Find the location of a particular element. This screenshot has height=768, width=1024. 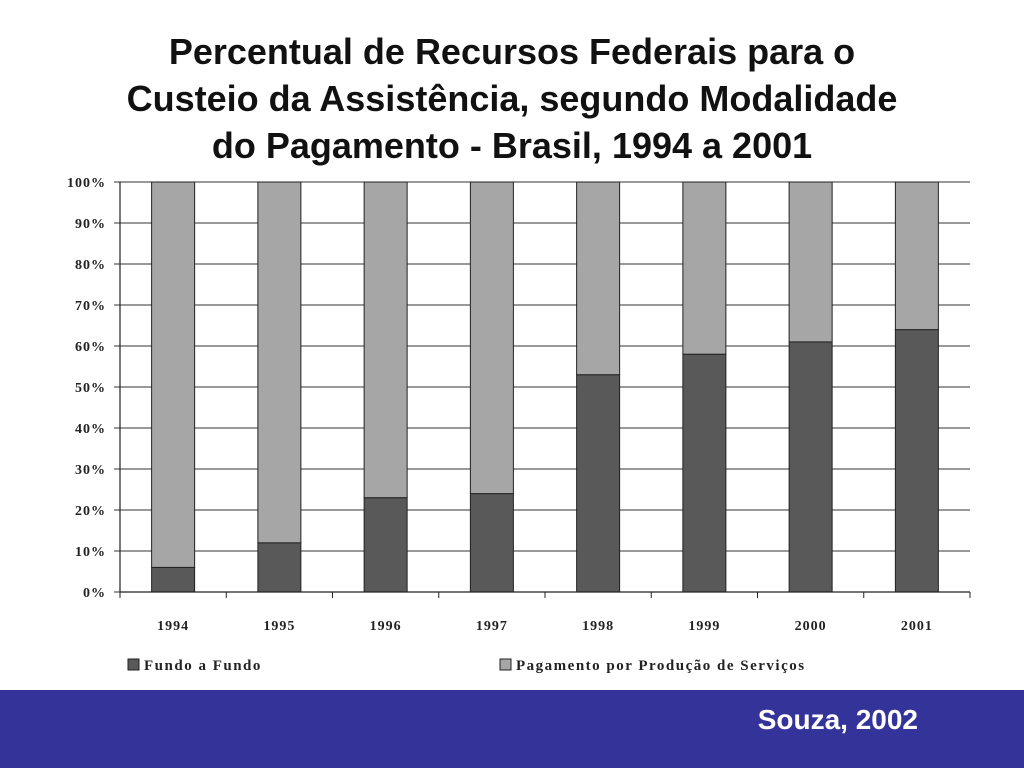

legend-label: Pagamento por Produção de Serviços is located at coordinates (661, 666).